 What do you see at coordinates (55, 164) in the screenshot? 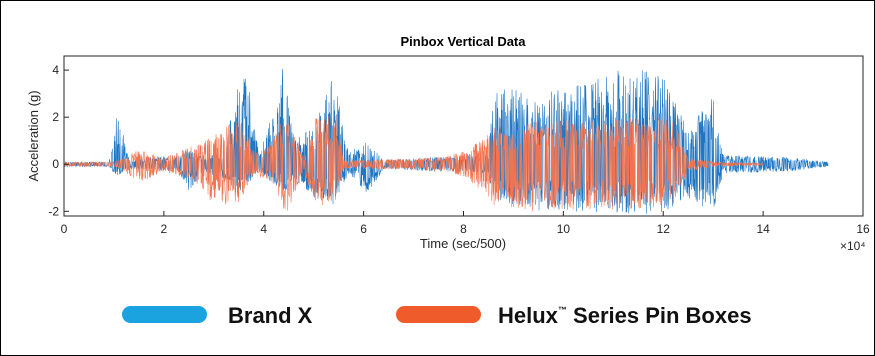
I see `y-tick-label: 0` at bounding box center [55, 164].